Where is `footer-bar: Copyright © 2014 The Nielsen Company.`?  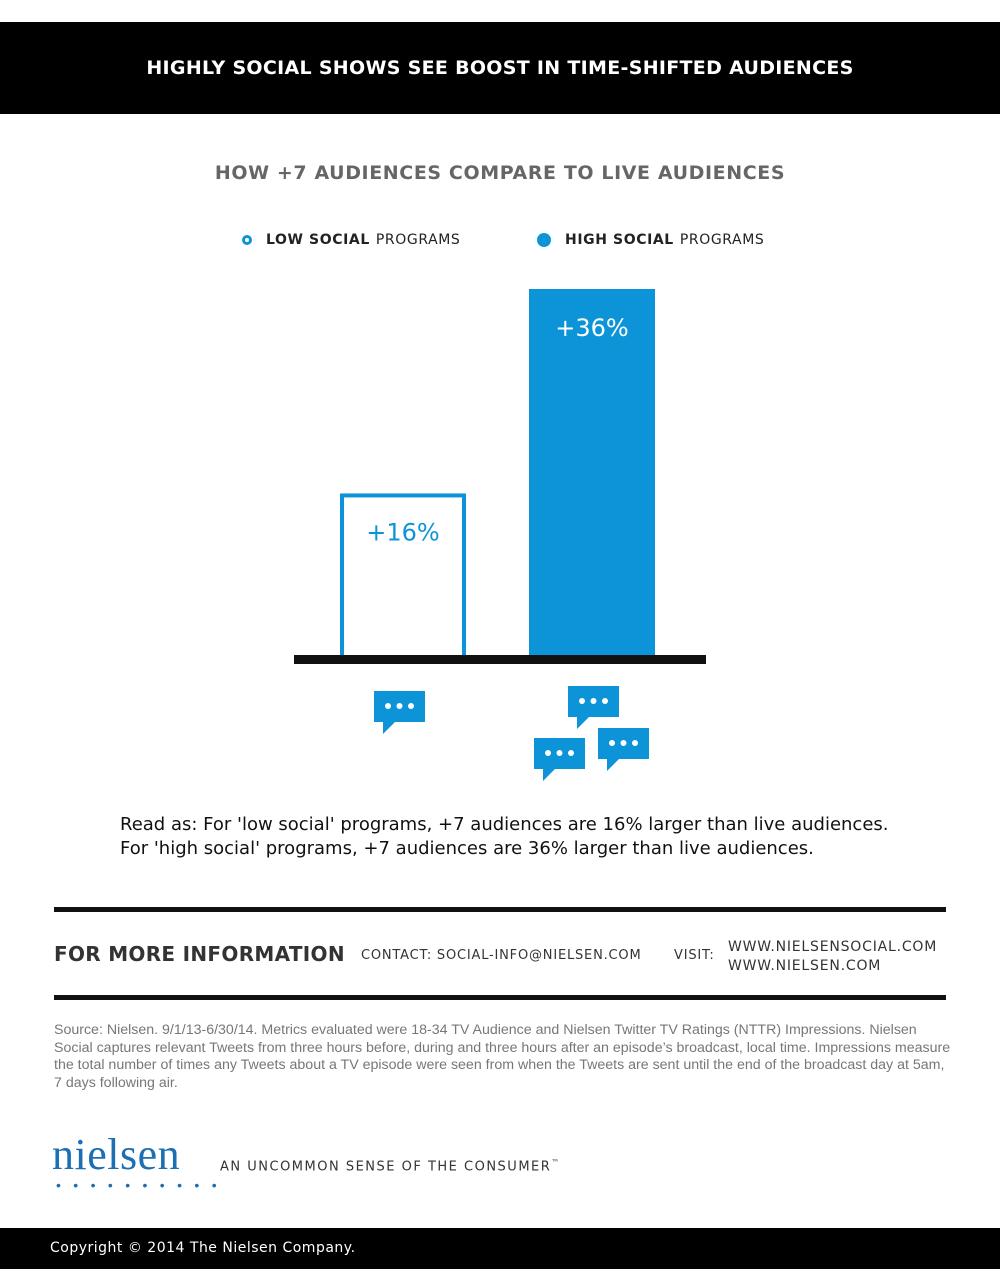
footer-bar: Copyright © 2014 The Nielsen Company. is located at coordinates (500, 1248).